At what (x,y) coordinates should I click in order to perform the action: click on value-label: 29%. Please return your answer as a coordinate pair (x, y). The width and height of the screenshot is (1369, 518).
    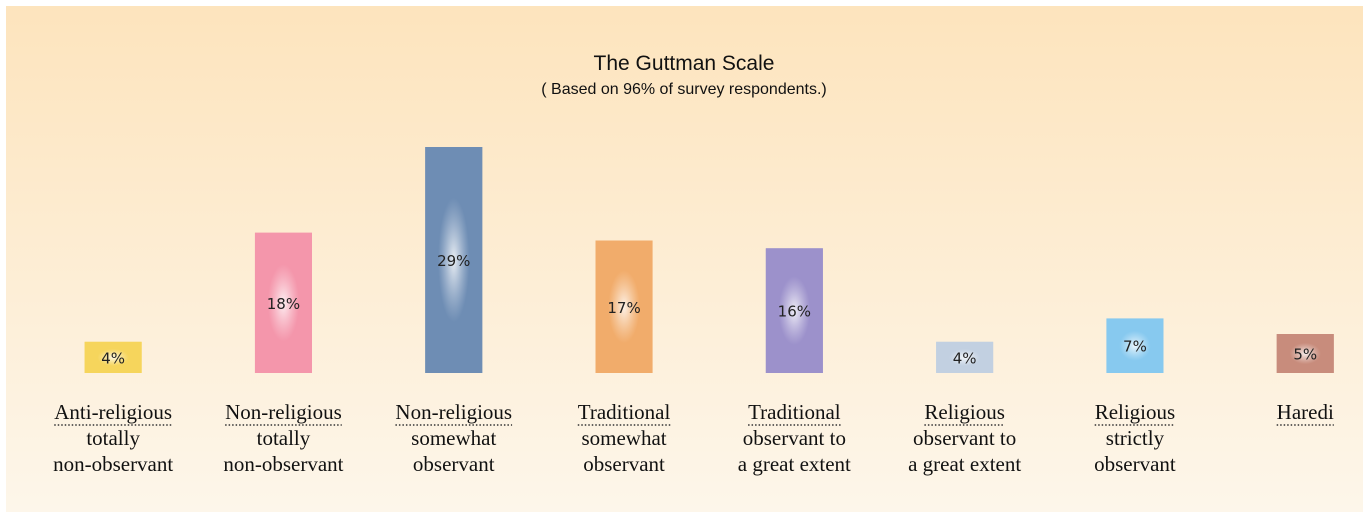
    Looking at the image, I should click on (453, 261).